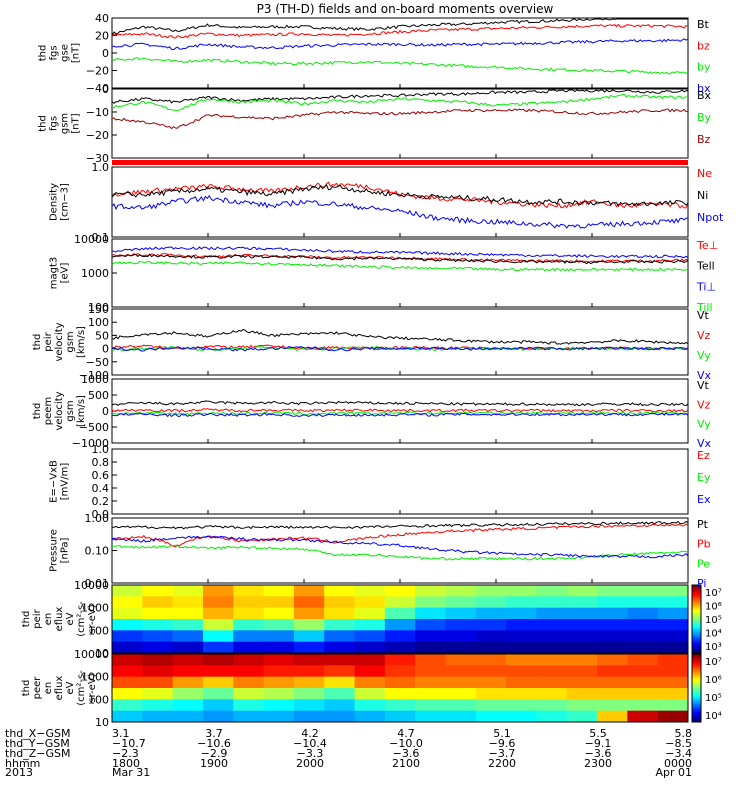 Image resolution: width=750 pixels, height=800 pixels. I want to click on series-line-Vt, so click(400, 336).